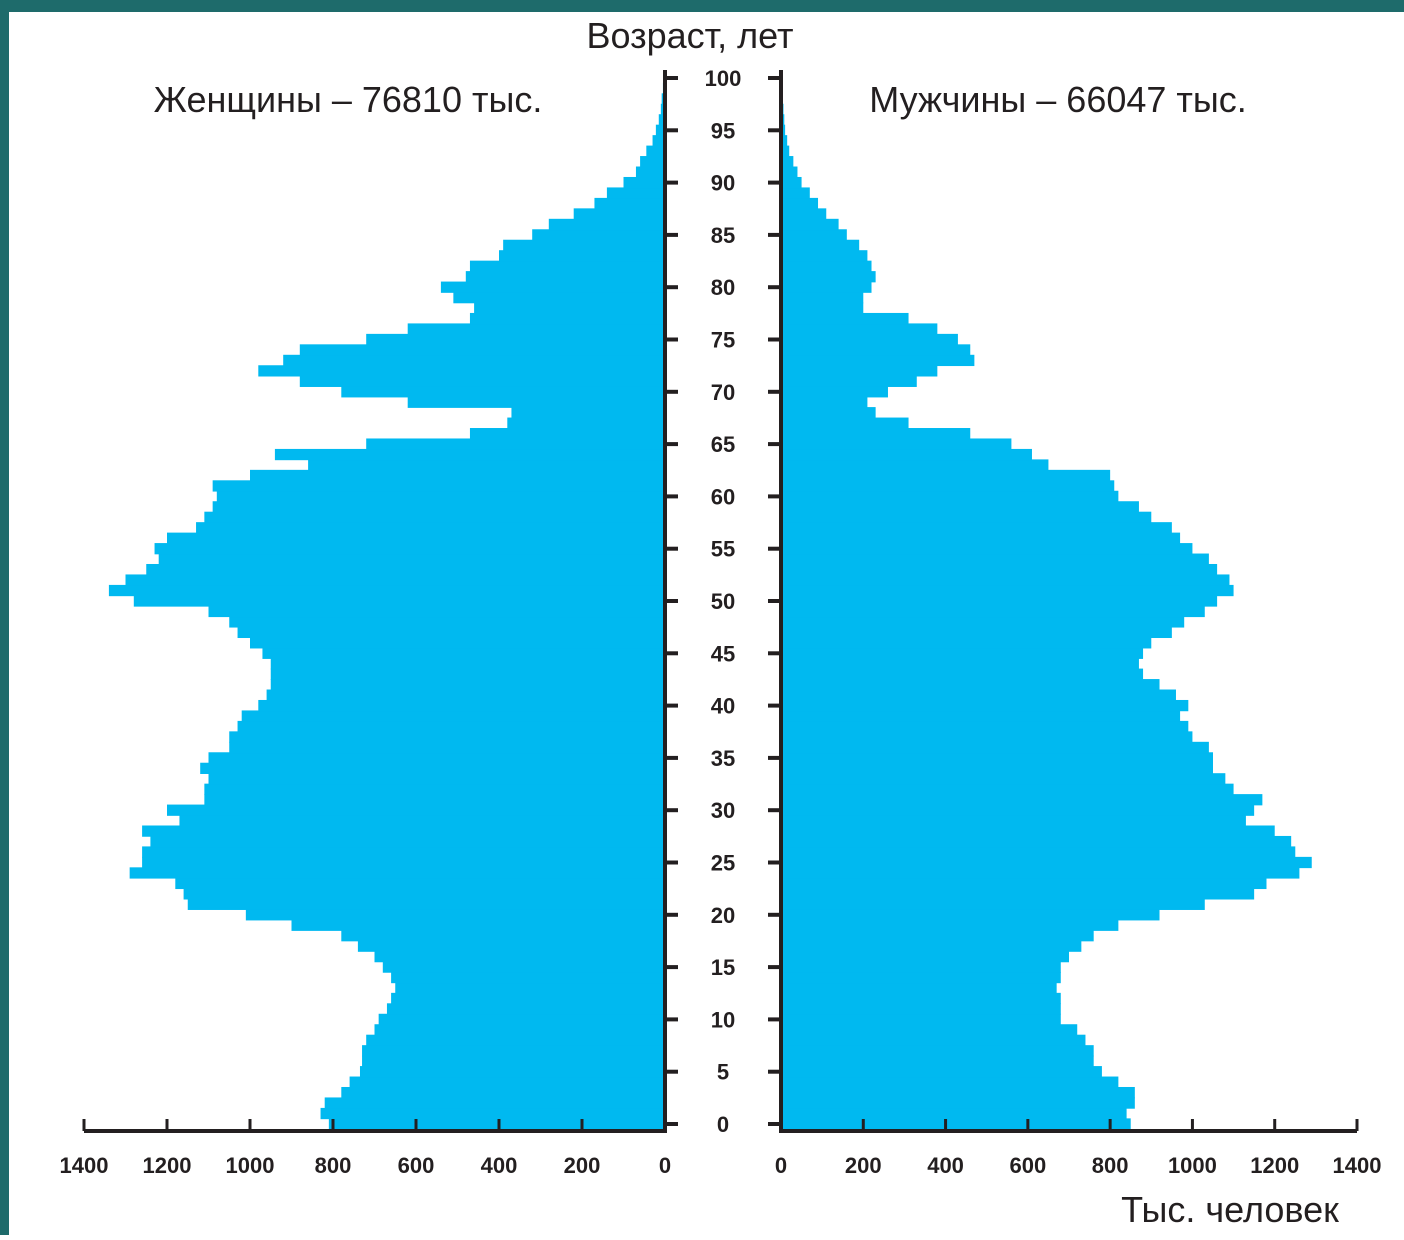 This screenshot has width=1404, height=1240. I want to click on age-tick-label: 45, so click(723, 653).